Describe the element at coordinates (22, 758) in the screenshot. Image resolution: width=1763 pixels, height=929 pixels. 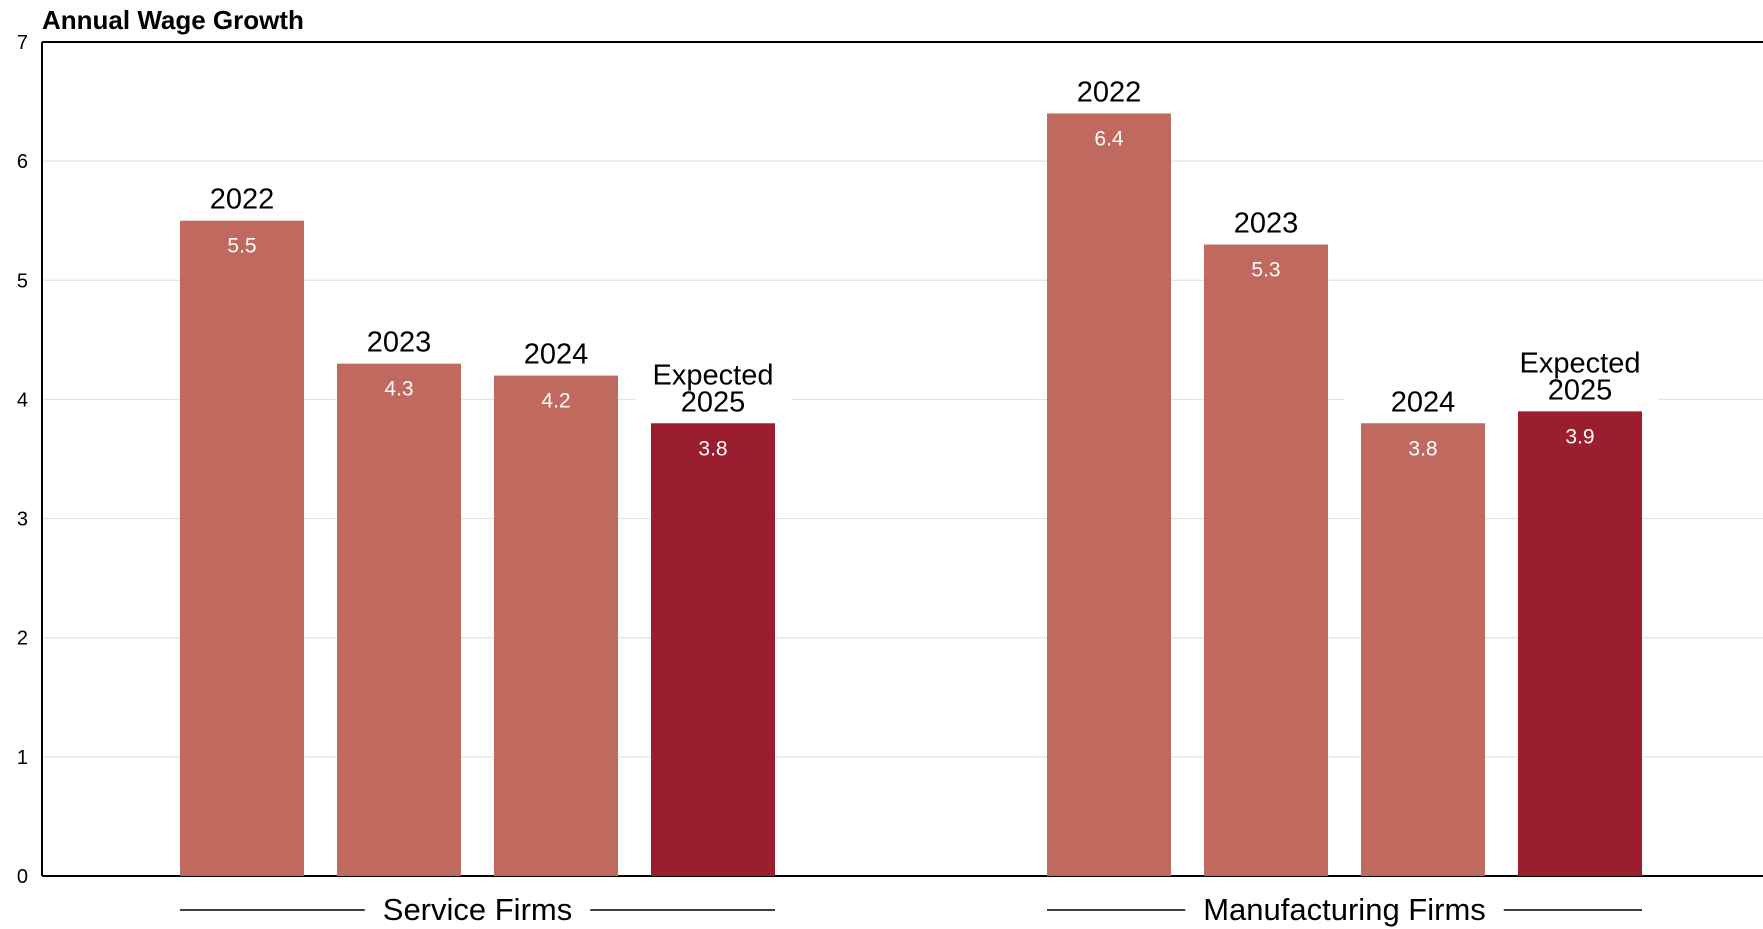
I see `y-tick-label: 1` at that location.